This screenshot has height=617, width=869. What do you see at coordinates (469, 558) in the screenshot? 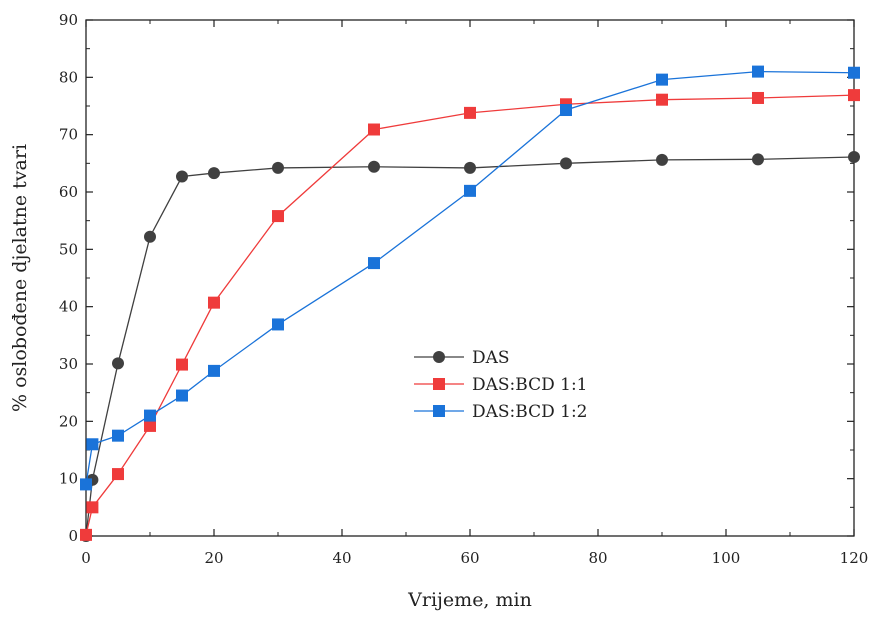
I see `x-tick-label: 60` at bounding box center [469, 558].